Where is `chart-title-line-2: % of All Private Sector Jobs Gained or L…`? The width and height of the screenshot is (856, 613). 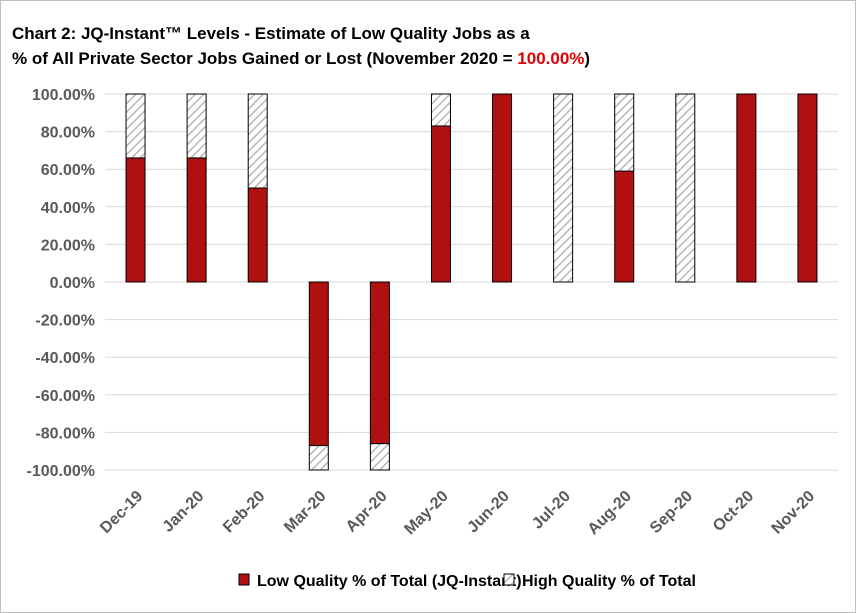
chart-title-line-2: % of All Private Sector Jobs Gained or L… is located at coordinates (427, 58).